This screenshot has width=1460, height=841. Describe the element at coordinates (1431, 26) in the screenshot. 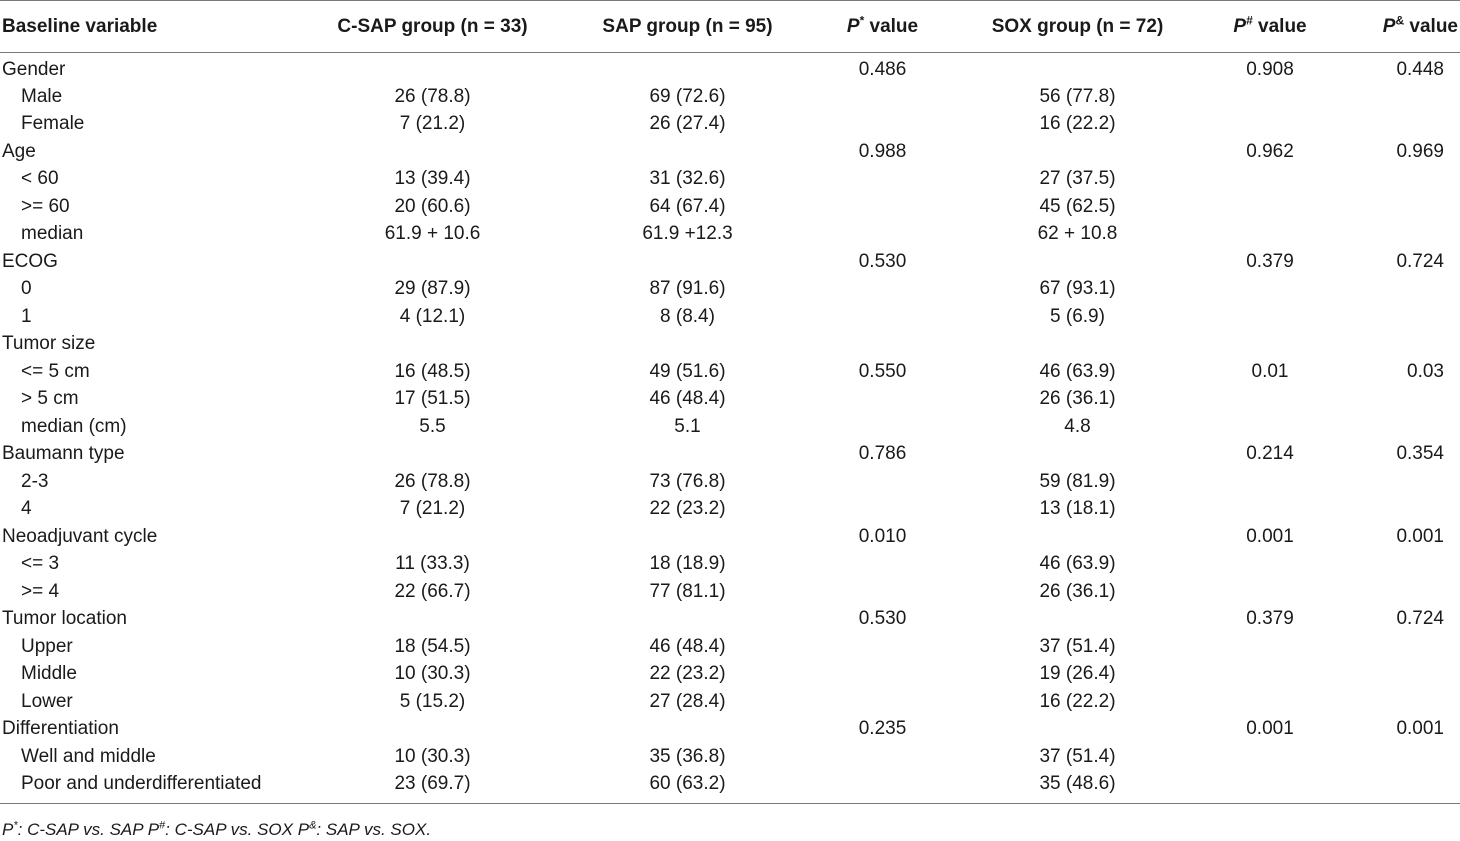

I see `header-p-amp-tail: value` at that location.